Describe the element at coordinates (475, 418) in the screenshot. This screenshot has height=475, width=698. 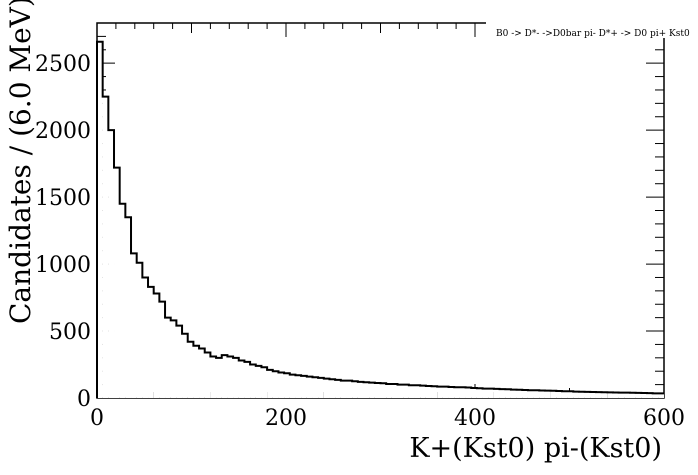
I see `x-tick-label: 400` at that location.